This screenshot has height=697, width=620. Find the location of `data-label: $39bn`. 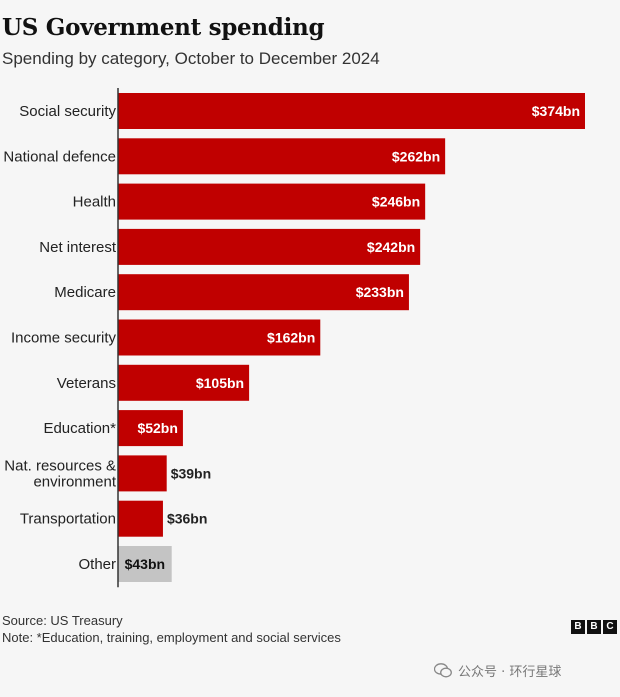

data-label: $39bn is located at coordinates (191, 473).